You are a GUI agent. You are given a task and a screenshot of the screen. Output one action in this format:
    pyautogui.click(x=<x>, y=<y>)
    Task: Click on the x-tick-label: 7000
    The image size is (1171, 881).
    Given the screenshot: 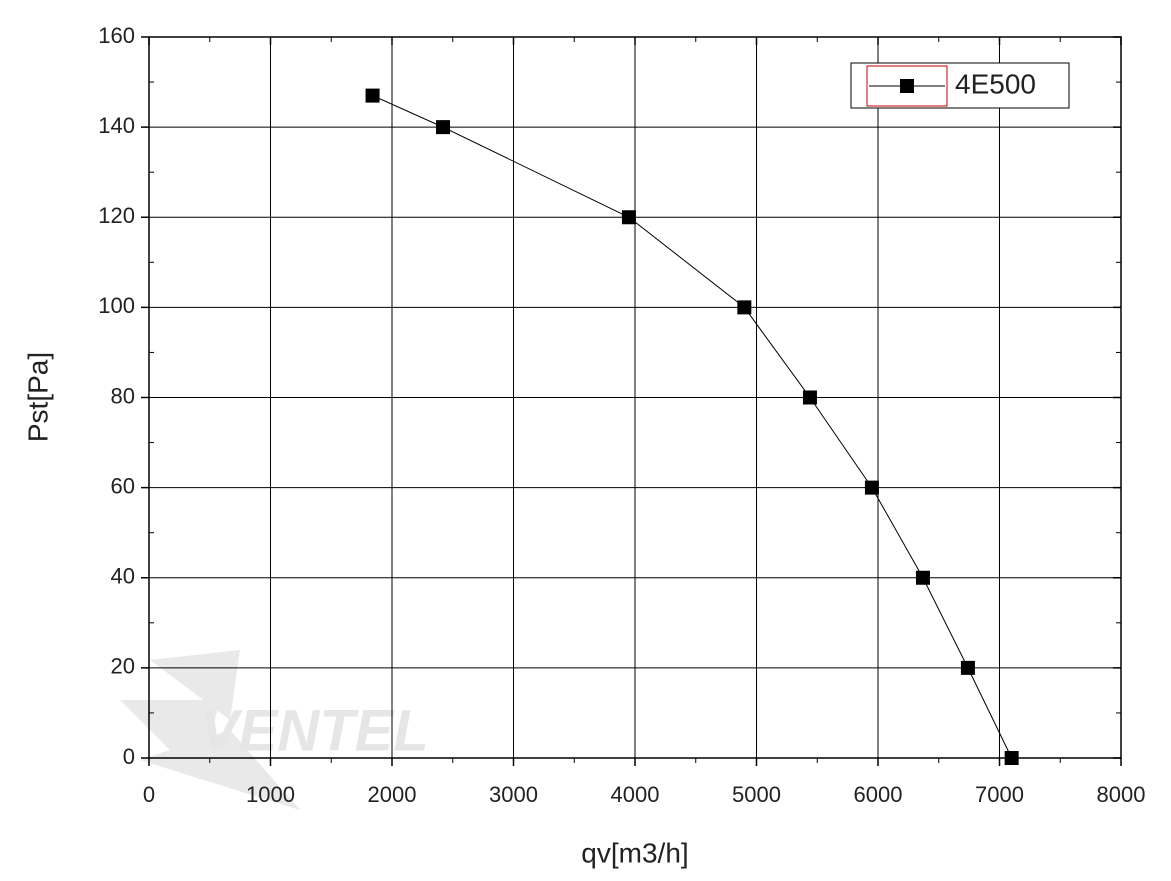 What is the action you would take?
    pyautogui.click(x=999, y=794)
    